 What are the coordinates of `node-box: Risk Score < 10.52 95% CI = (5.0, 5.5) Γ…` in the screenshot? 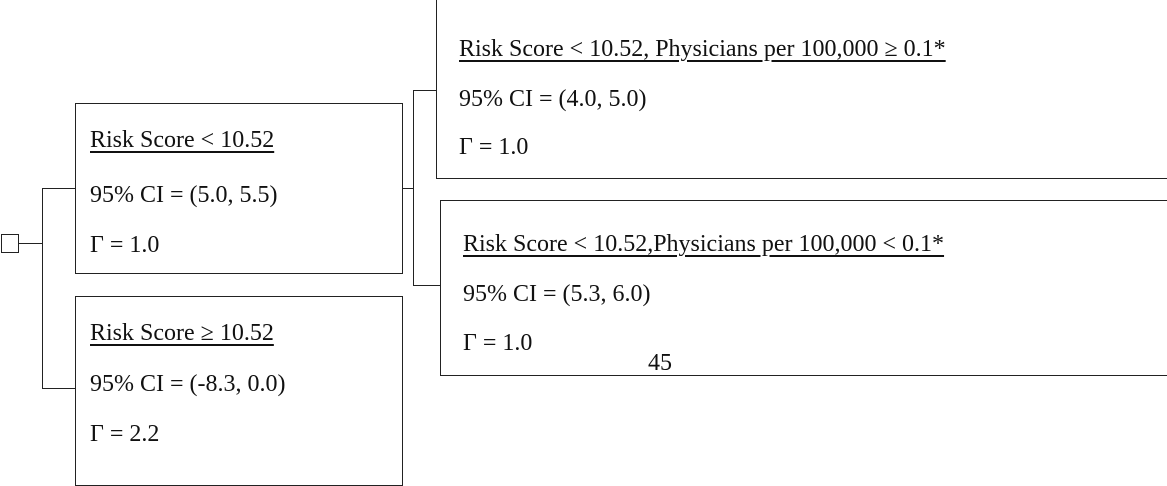 It's located at (239, 188).